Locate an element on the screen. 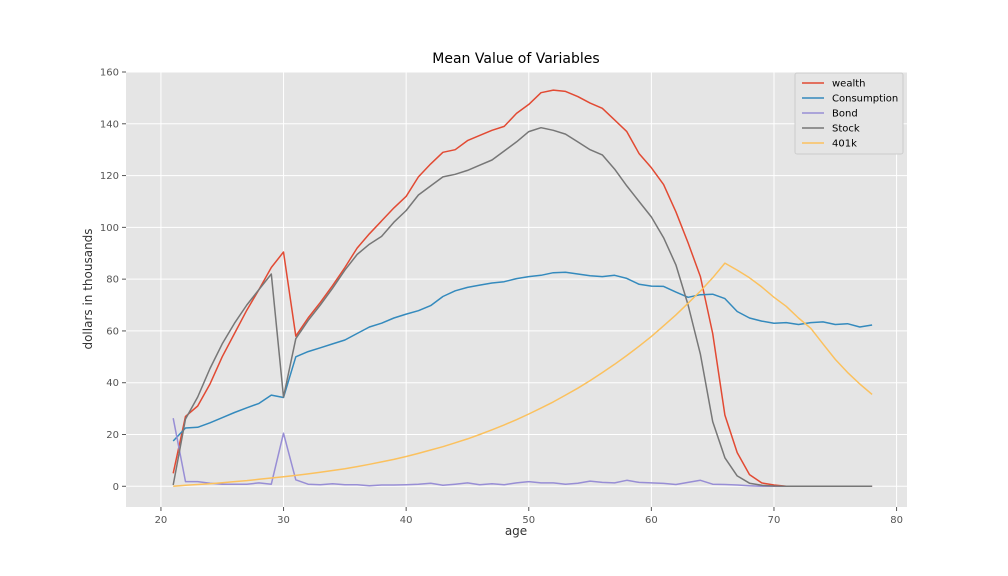 This screenshot has width=1008, height=576. series-line-bond is located at coordinates (522, 453).